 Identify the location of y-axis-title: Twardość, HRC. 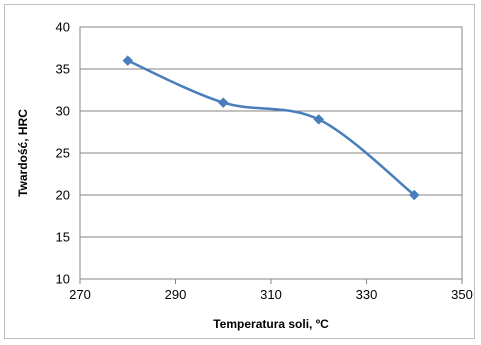
(23, 153).